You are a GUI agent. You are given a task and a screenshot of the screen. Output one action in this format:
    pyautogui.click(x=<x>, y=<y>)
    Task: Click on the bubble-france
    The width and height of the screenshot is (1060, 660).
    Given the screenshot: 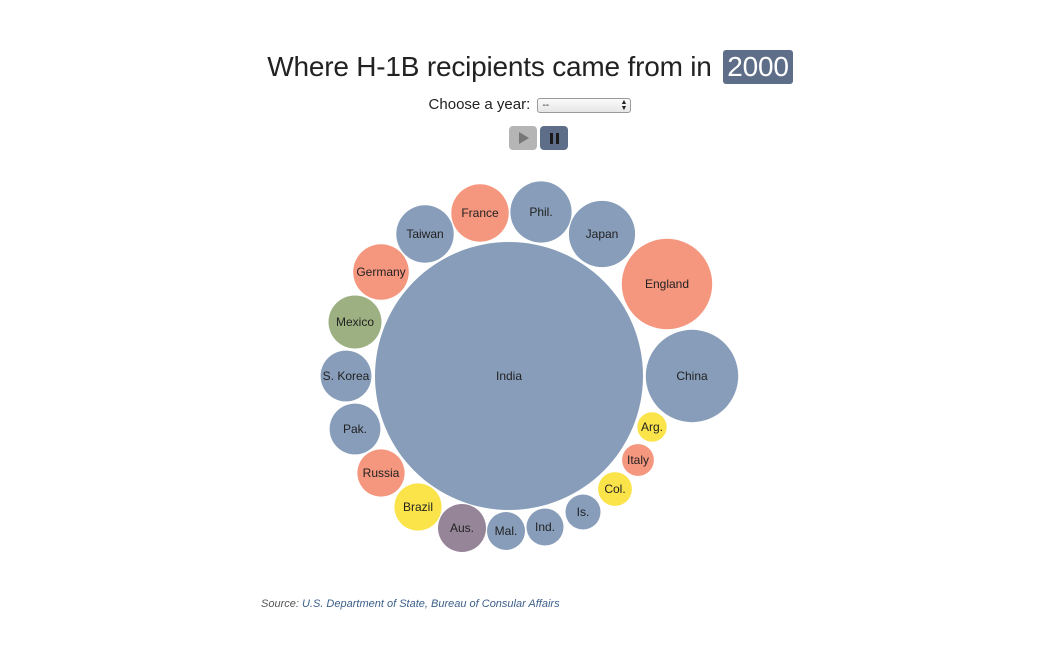 What is the action you would take?
    pyautogui.click(x=480, y=213)
    